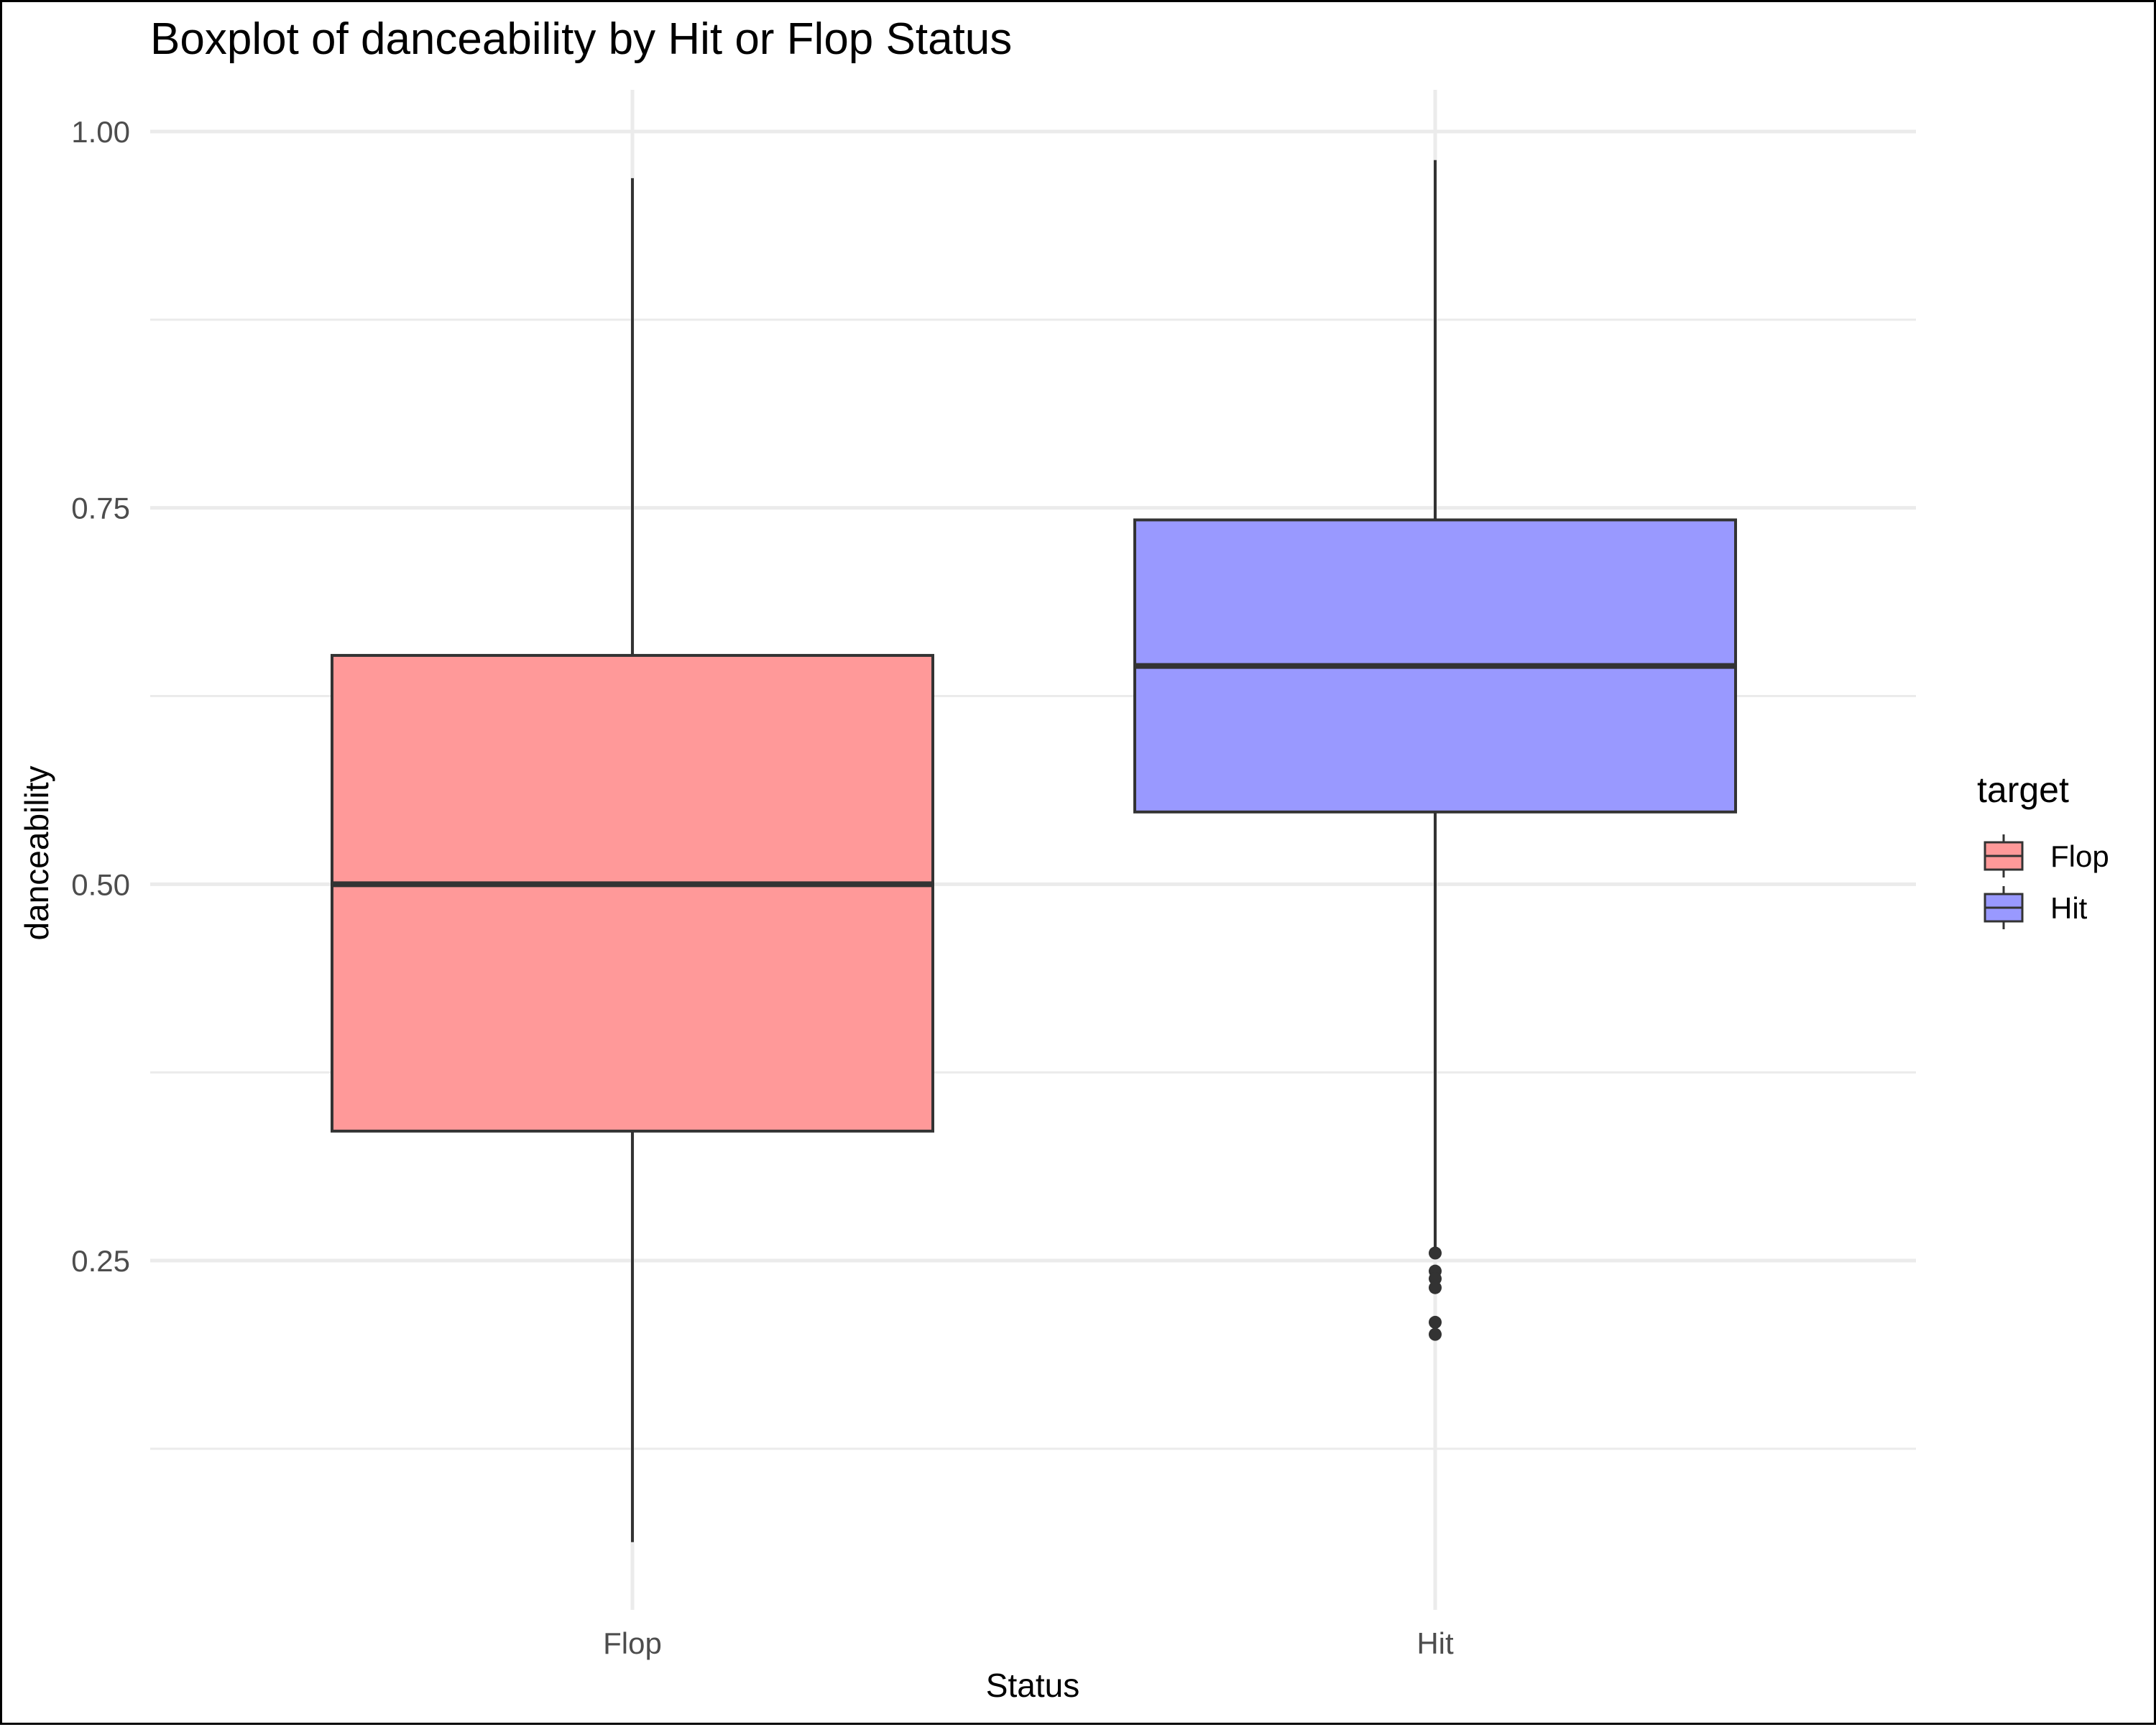 This screenshot has width=2156, height=1727. I want to click on x-tick-labels: Flop Hit, so click(1028, 1643).